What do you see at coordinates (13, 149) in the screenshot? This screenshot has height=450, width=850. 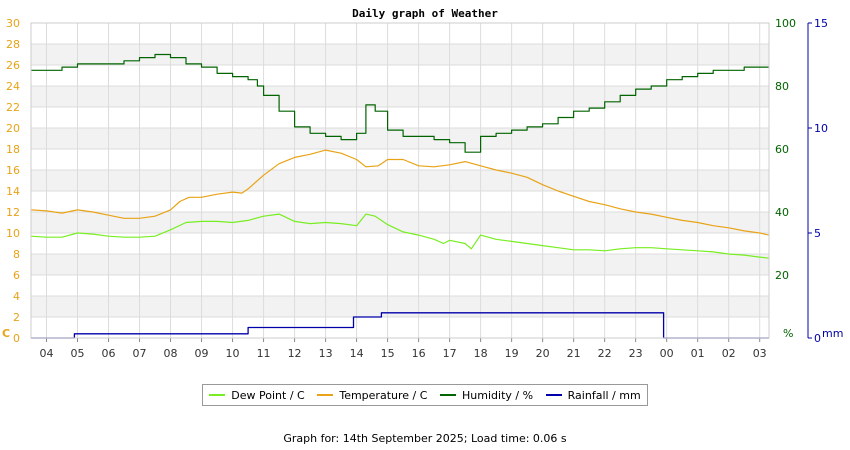 I see `left-tick-label: 18` at bounding box center [13, 149].